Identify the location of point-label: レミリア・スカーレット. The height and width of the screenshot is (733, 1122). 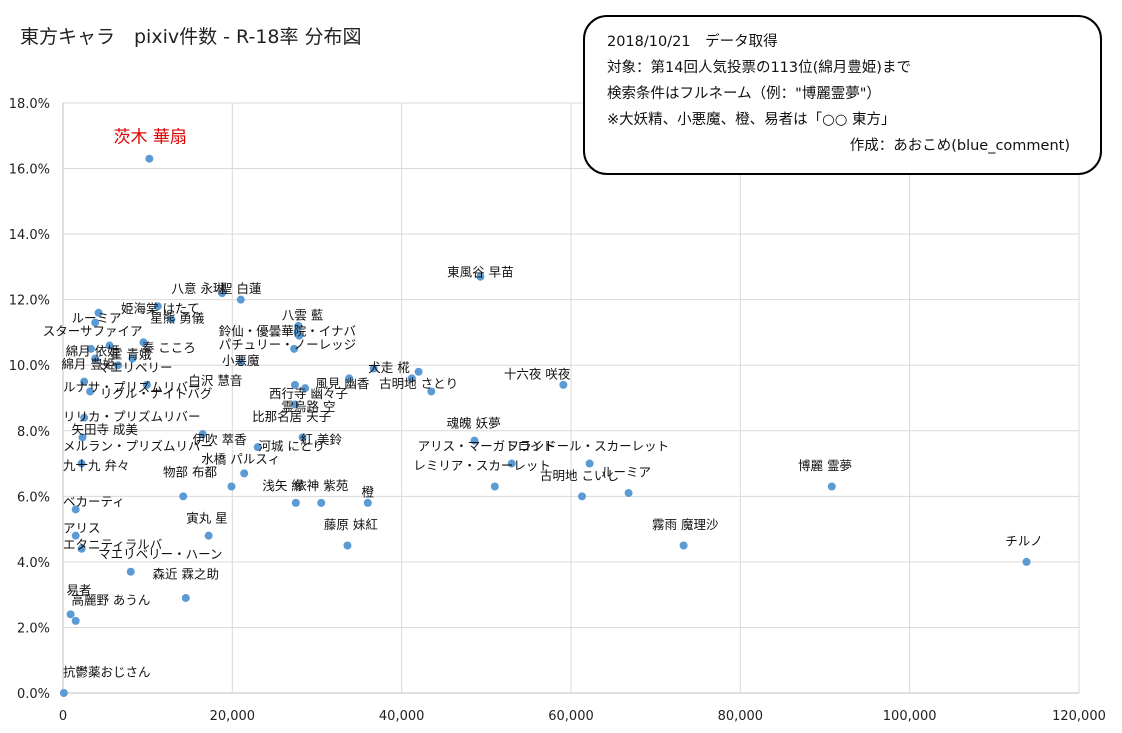
(482, 465).